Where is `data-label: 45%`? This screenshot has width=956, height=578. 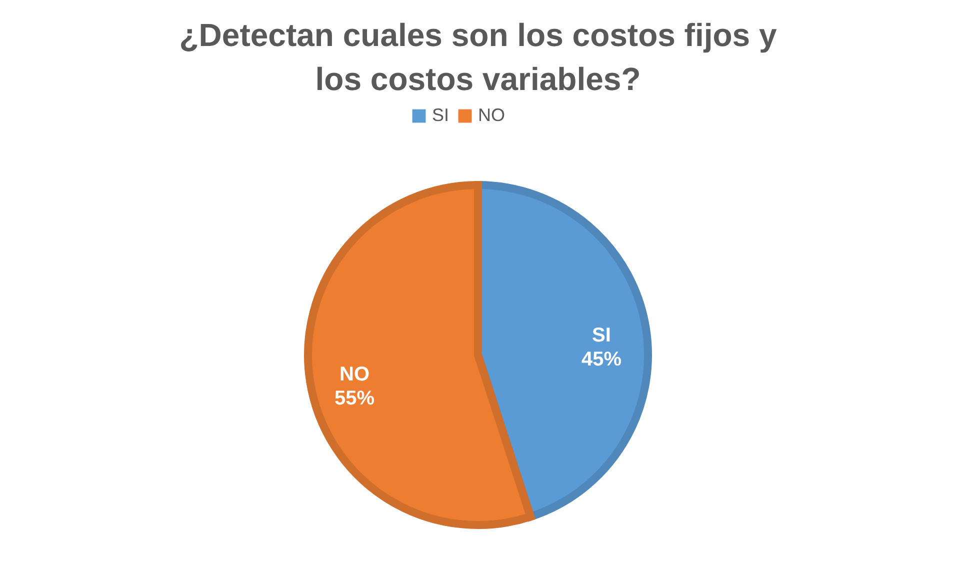 data-label: 45% is located at coordinates (601, 359).